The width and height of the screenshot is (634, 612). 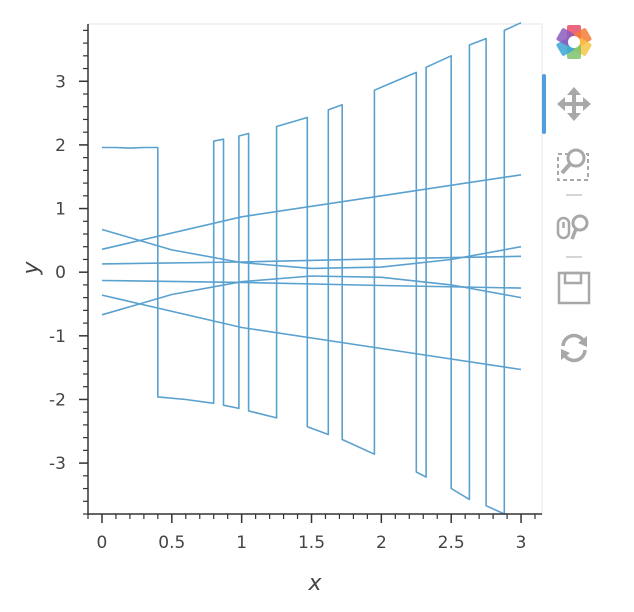 I want to click on x-tick-label: 1.5, so click(x=311, y=543).